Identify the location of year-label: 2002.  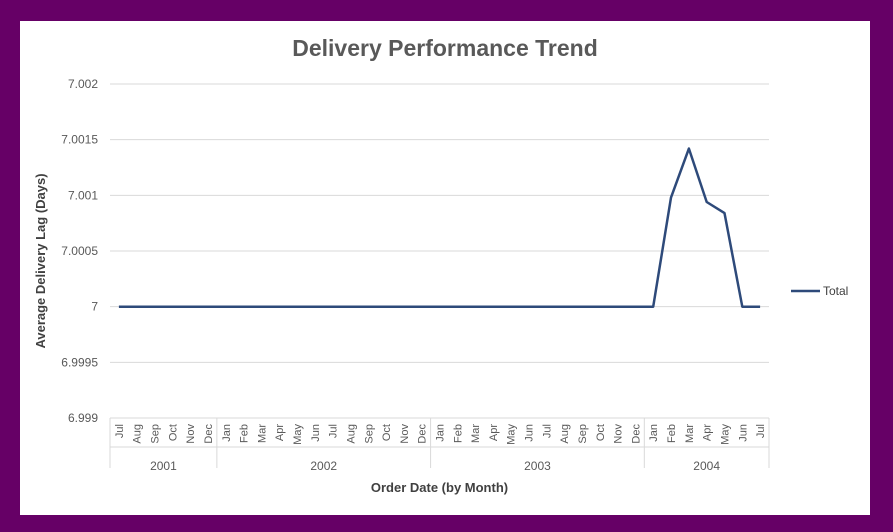
(323, 466).